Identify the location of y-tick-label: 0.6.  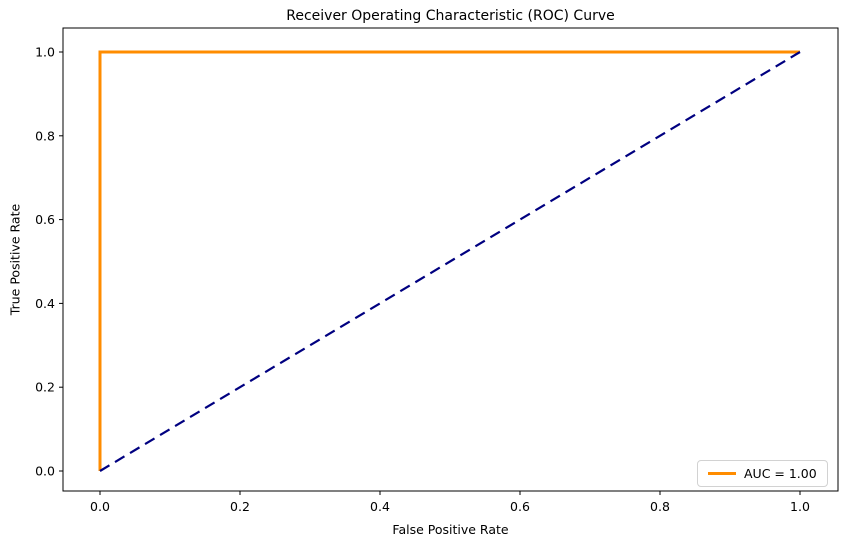
(45, 219).